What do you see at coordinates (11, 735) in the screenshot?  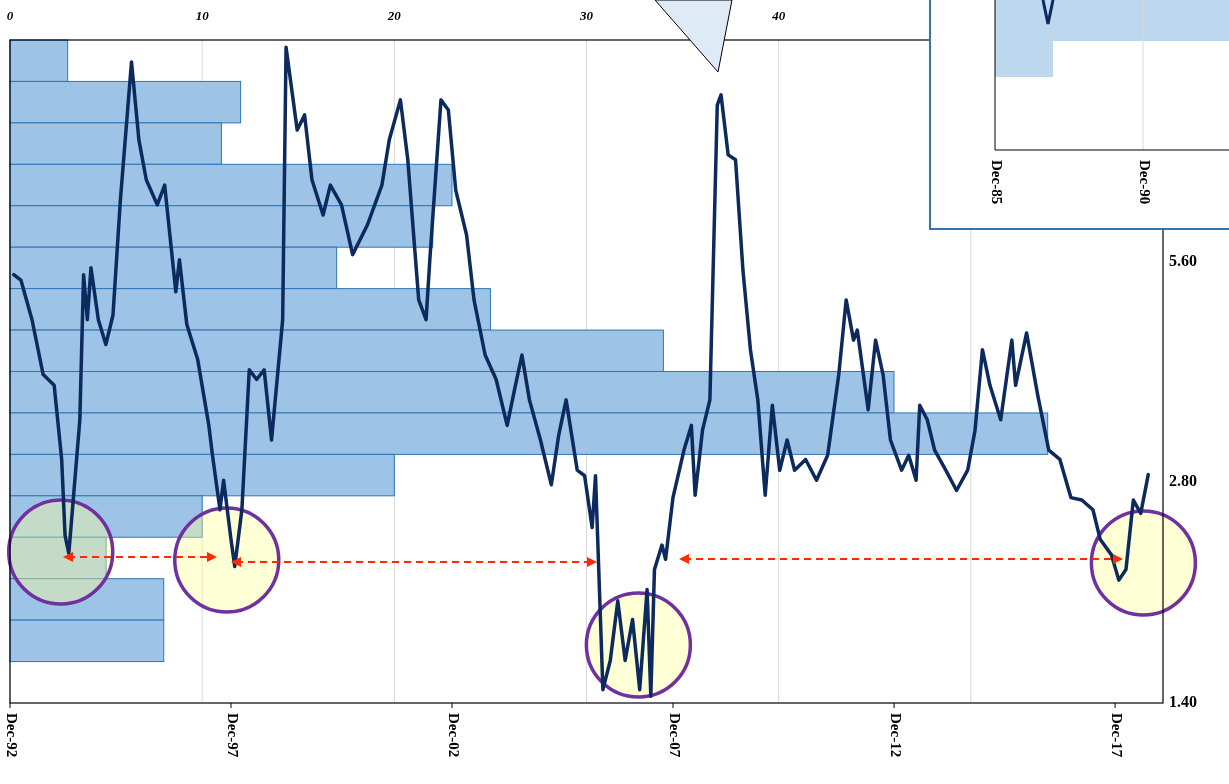 I see `x-tick-label: Dec-92` at bounding box center [11, 735].